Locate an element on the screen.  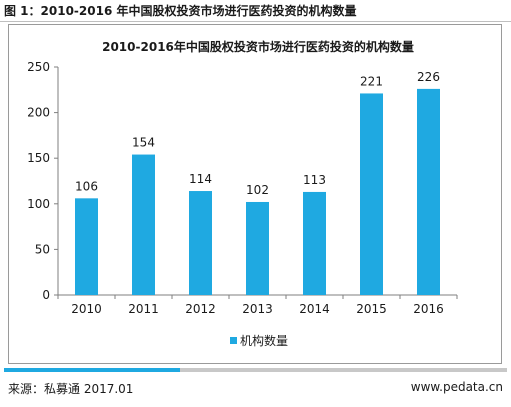
legend-label: 机构数量 is located at coordinates (264, 340).